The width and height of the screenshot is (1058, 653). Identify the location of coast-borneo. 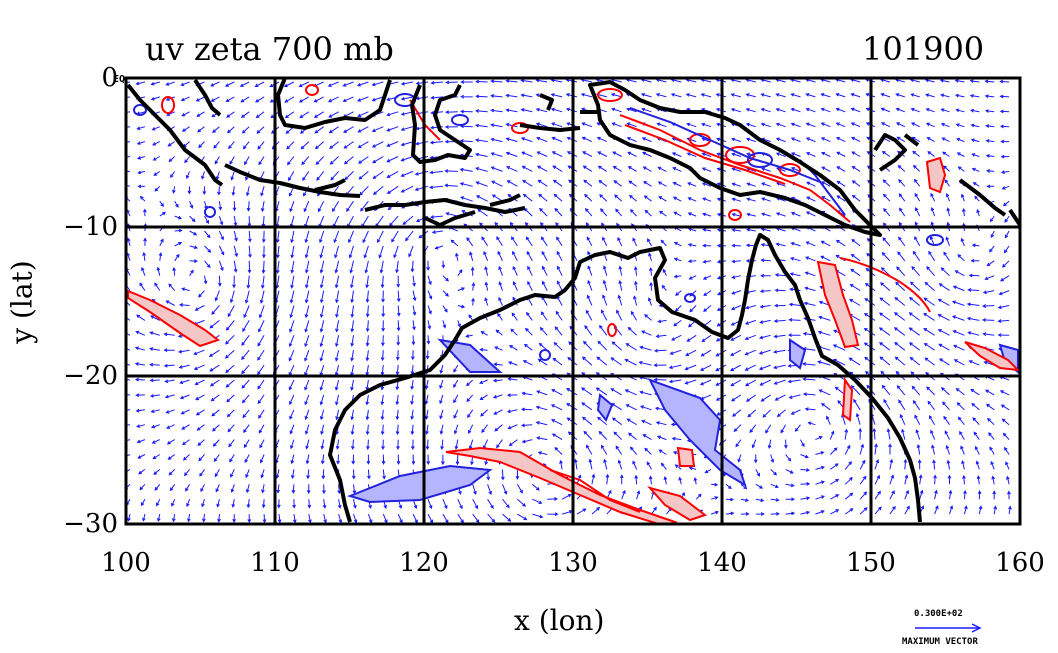
(334, 104).